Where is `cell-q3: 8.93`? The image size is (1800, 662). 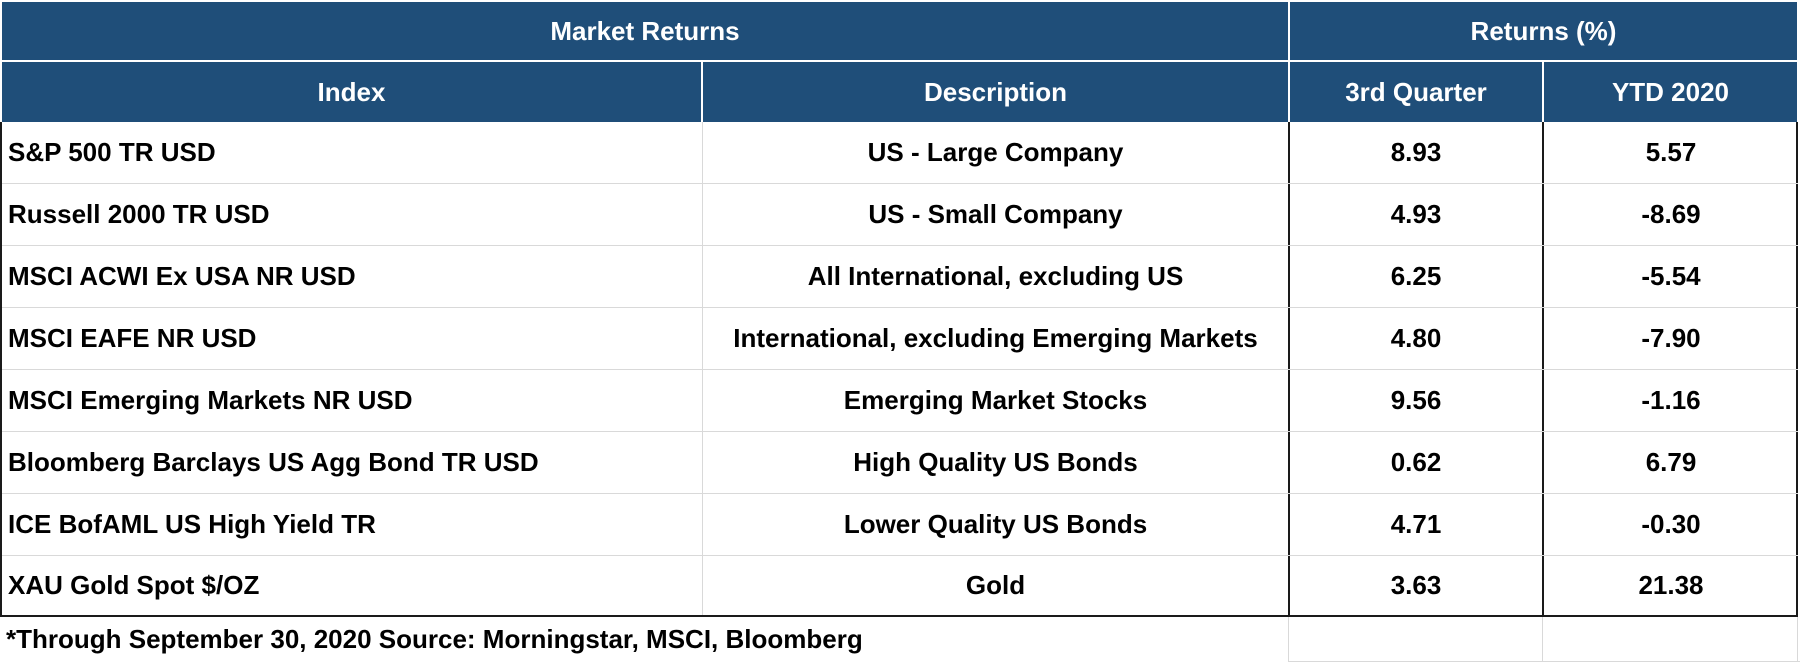
cell-q3: 8.93 is located at coordinates (1417, 152).